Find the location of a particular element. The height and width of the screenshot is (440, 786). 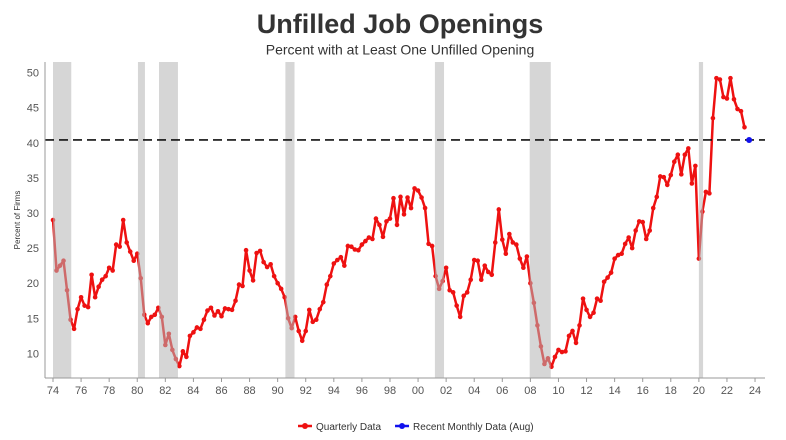

x-tick-label: 80 is located at coordinates (137, 391).